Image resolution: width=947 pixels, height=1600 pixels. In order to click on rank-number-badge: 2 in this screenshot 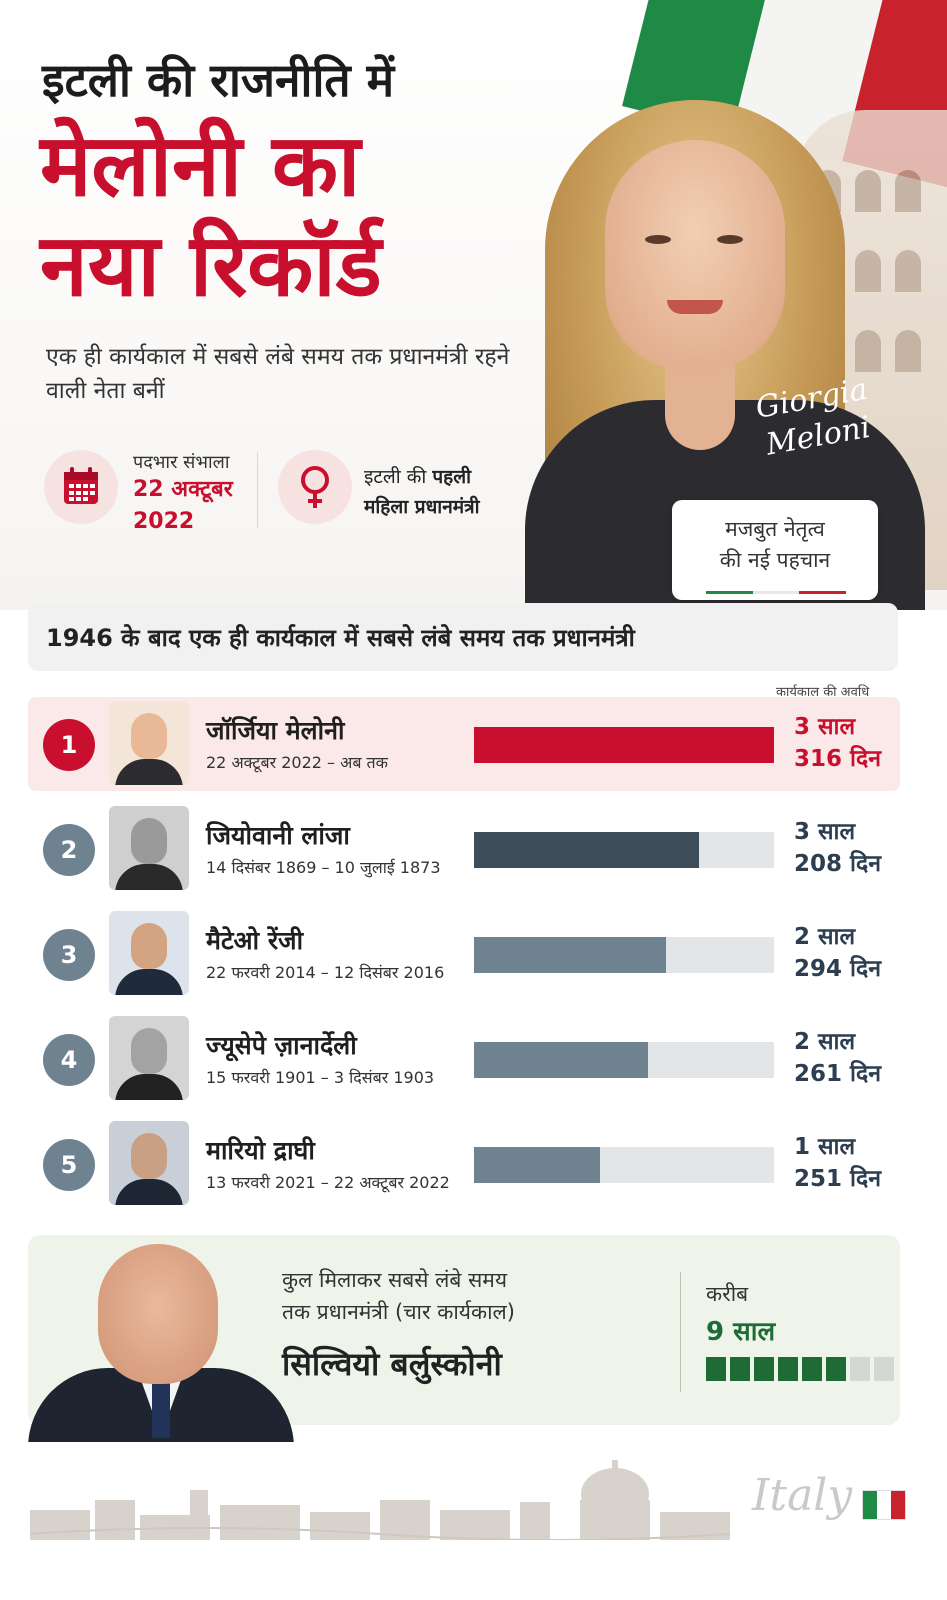, I will do `click(69, 850)`.